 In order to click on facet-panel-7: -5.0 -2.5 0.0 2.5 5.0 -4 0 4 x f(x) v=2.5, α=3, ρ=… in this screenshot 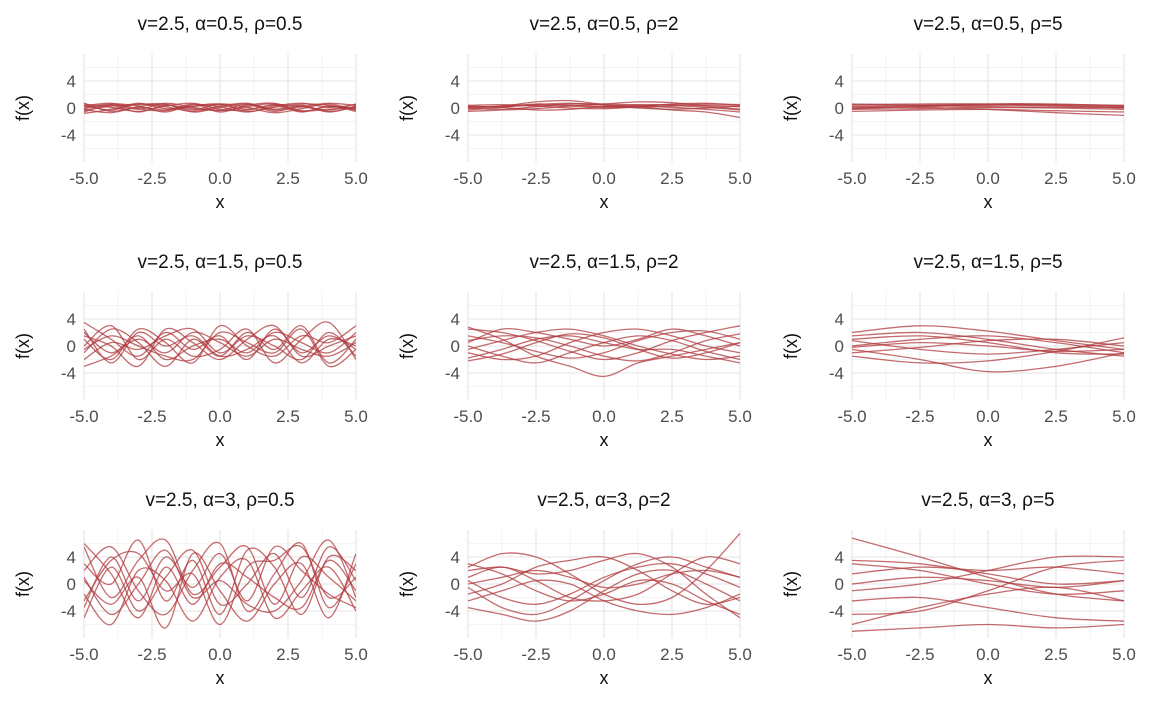, I will do `click(190, 589)`.